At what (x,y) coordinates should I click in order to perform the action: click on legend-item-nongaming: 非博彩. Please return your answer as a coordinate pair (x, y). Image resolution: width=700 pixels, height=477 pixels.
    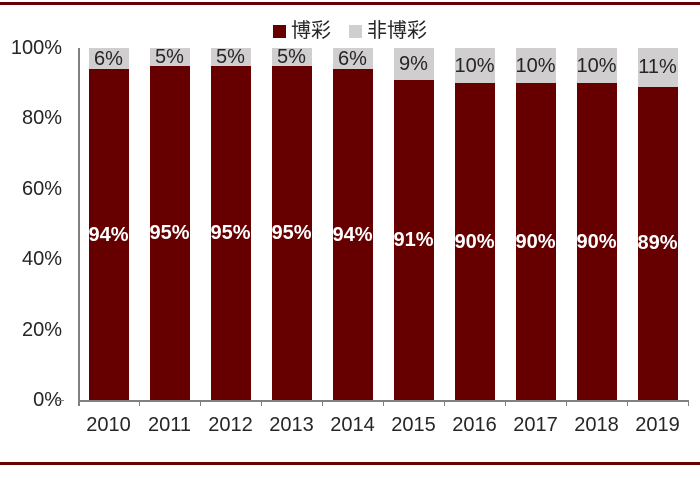
    Looking at the image, I should click on (388, 31).